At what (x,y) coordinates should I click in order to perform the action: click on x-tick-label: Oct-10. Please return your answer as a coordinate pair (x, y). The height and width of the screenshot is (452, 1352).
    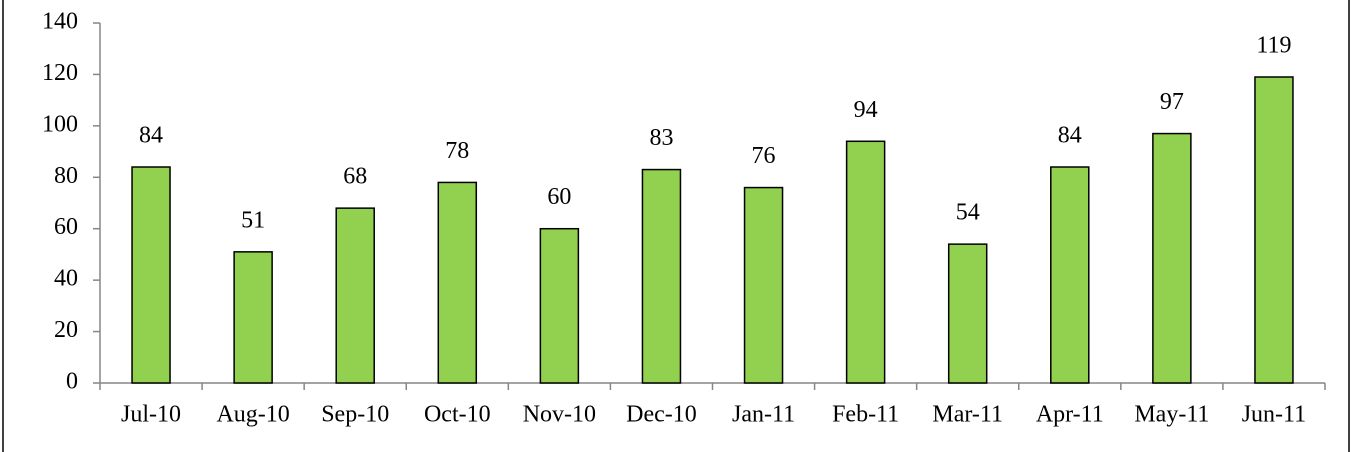
    Looking at the image, I should click on (457, 415).